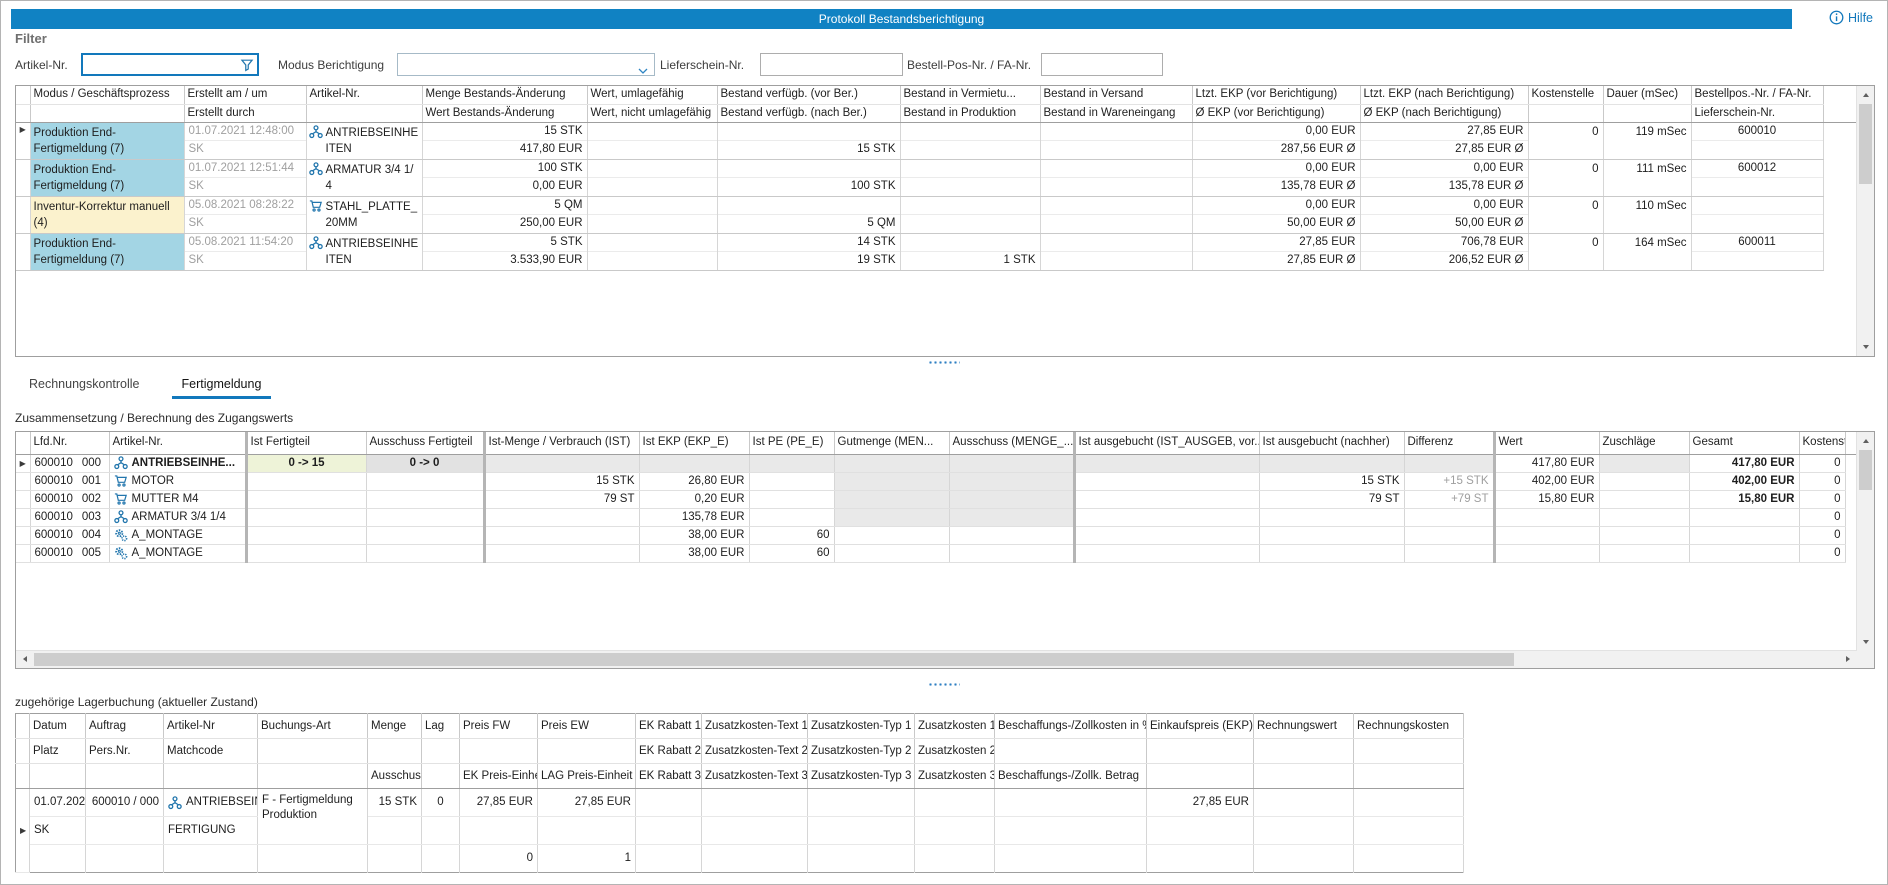 The width and height of the screenshot is (1888, 885). I want to click on column-header: Artikel-Nr, so click(210, 726).